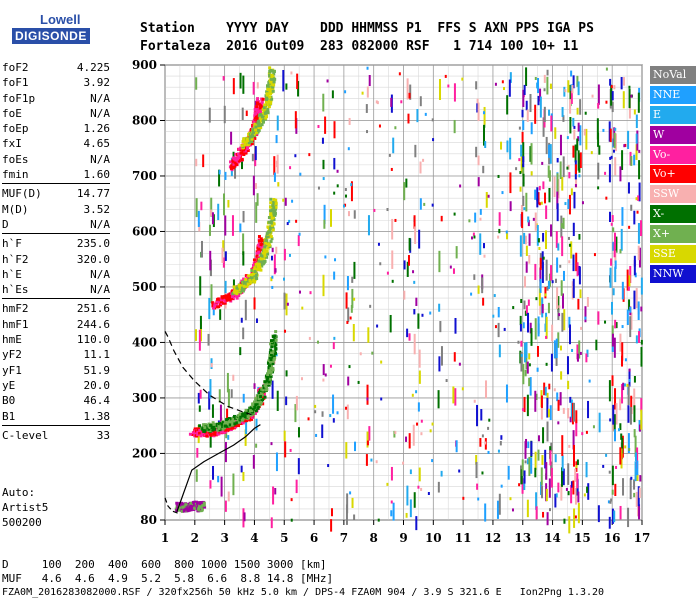  I want to click on param-row: foEs N/A, so click(56, 159).